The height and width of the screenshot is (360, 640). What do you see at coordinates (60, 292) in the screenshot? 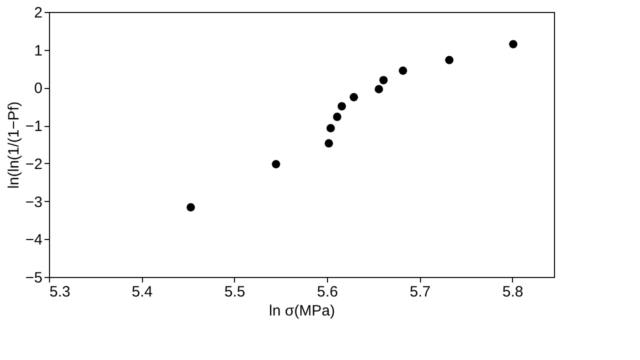
I see `x-tick-label: 5.3` at bounding box center [60, 292].